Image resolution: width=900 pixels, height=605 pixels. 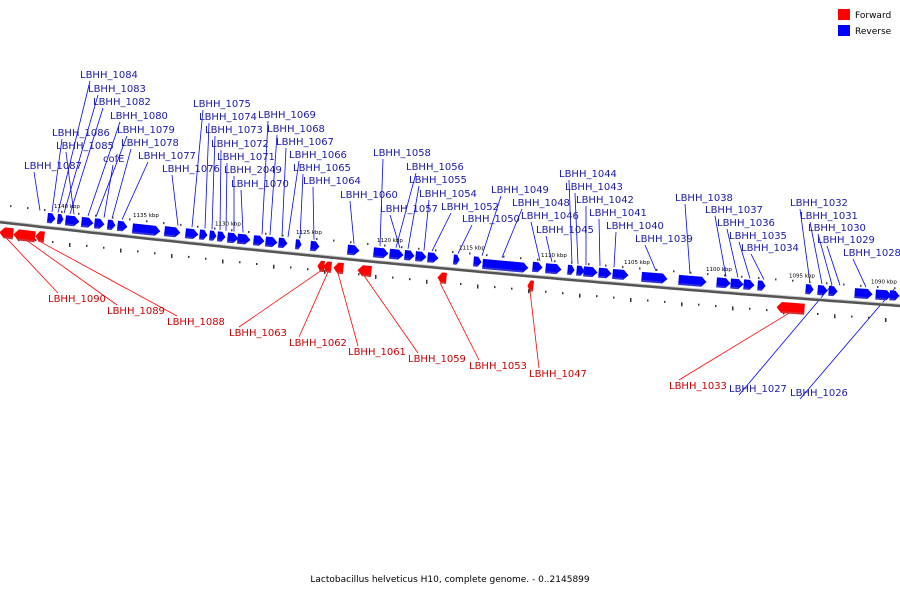 I want to click on gene-label: LBHH_1068, so click(x=296, y=129).